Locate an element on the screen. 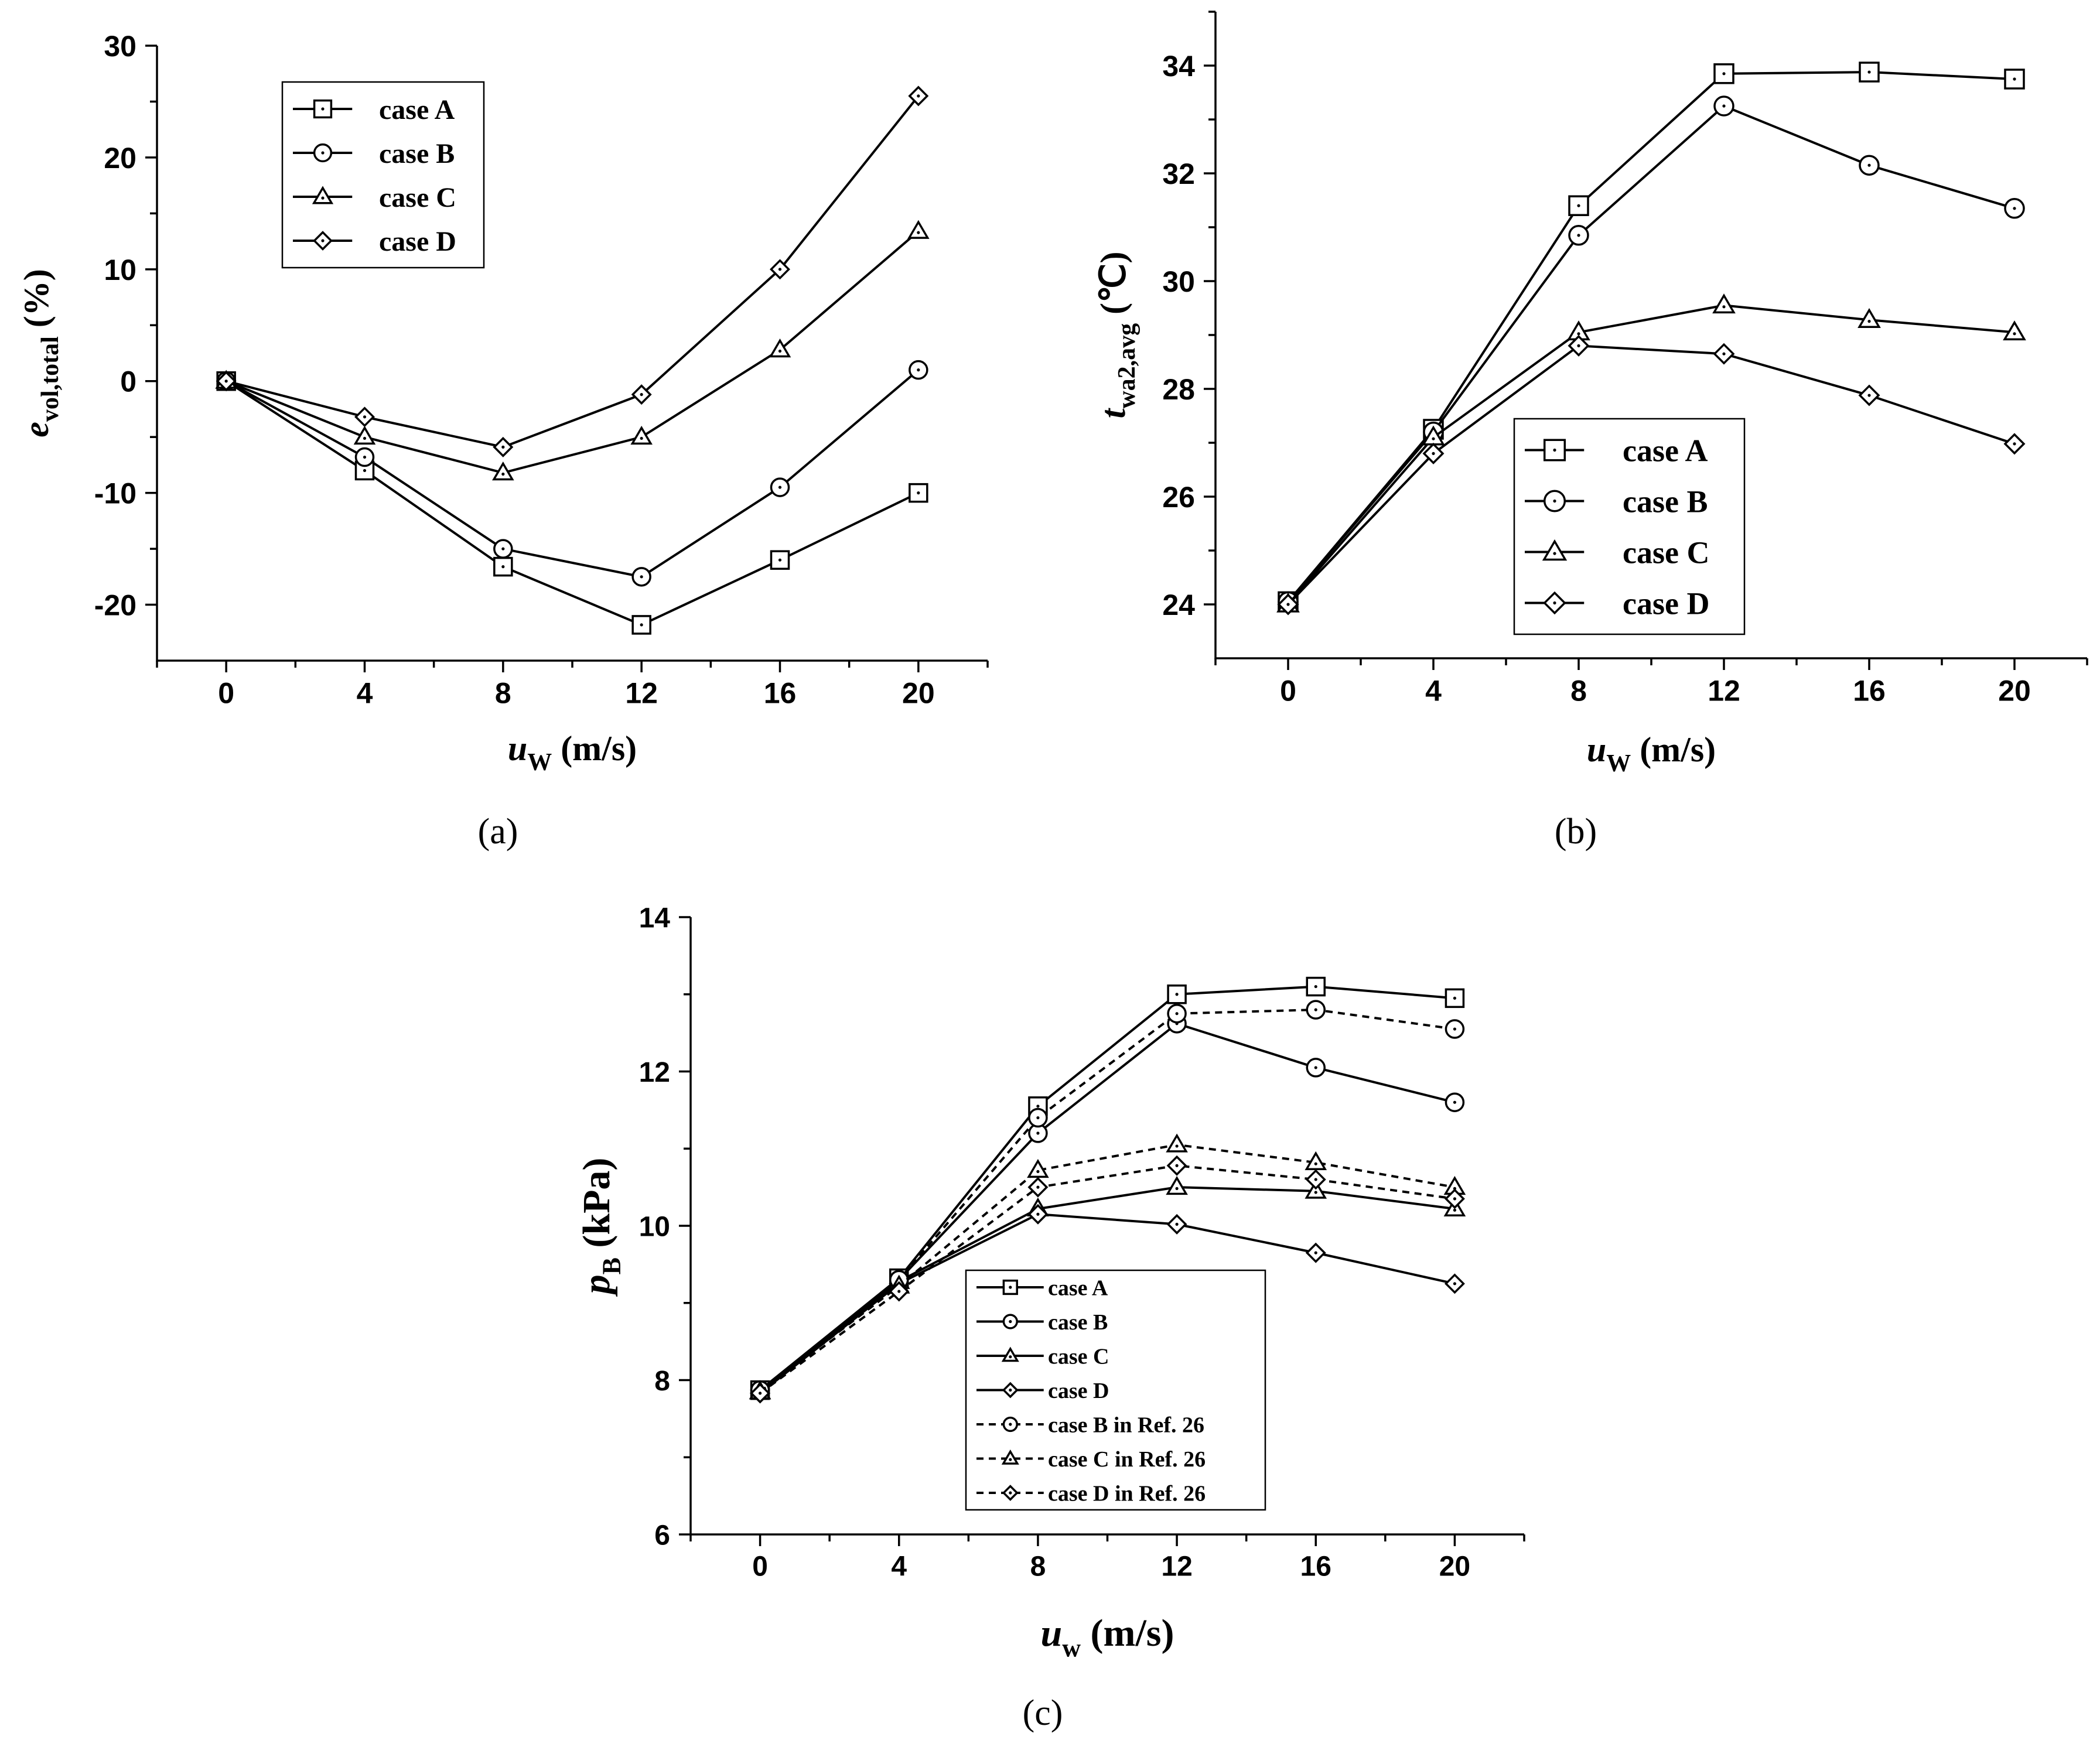 The height and width of the screenshot is (1740, 2100). y-axis-label-c: pB (kPa) is located at coordinates (600, 1228).